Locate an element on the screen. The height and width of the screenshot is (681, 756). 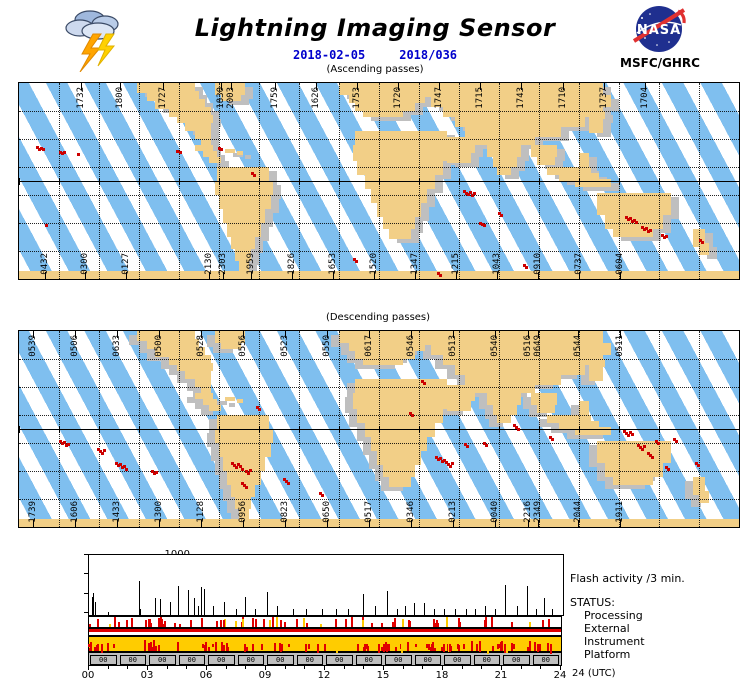
orbit-time-label: 0539 is located at coordinates (33, 346).